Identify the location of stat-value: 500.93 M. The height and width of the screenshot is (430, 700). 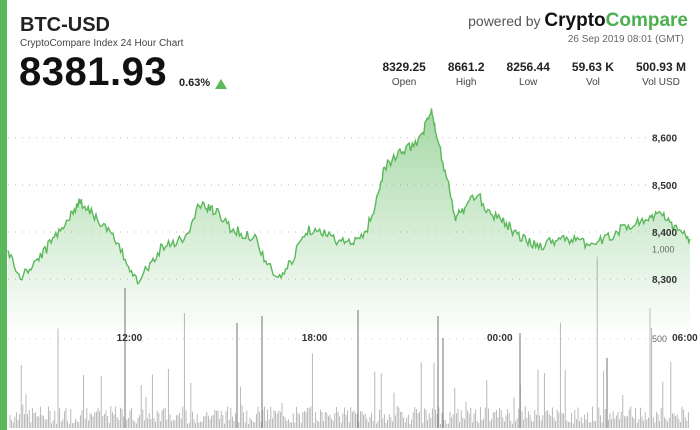
(660, 67).